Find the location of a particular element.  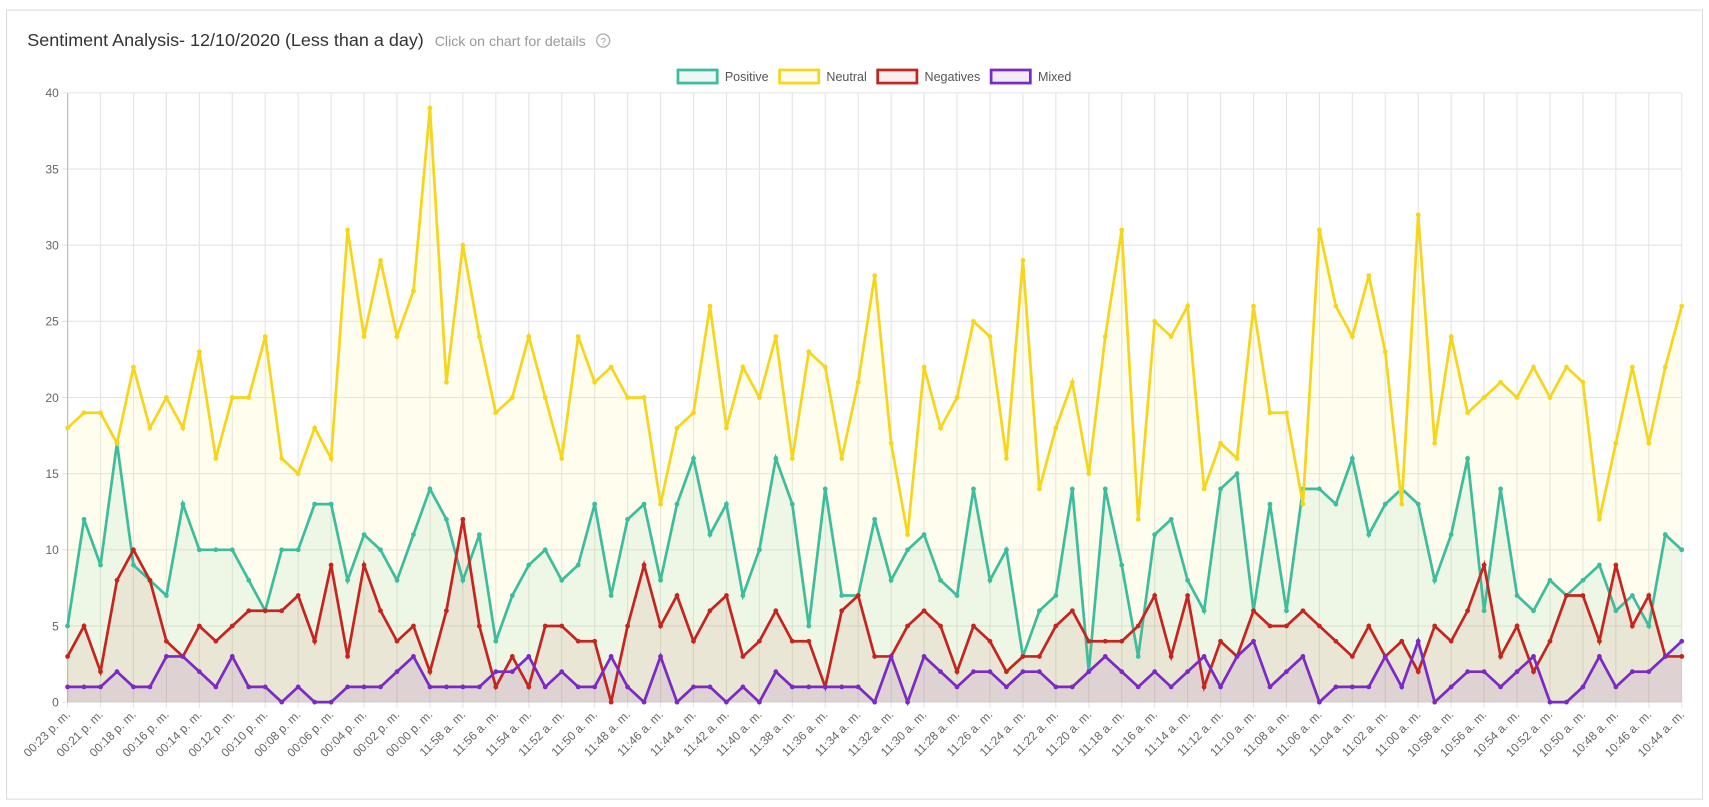

legend-item: Mixed is located at coordinates (1030, 76).